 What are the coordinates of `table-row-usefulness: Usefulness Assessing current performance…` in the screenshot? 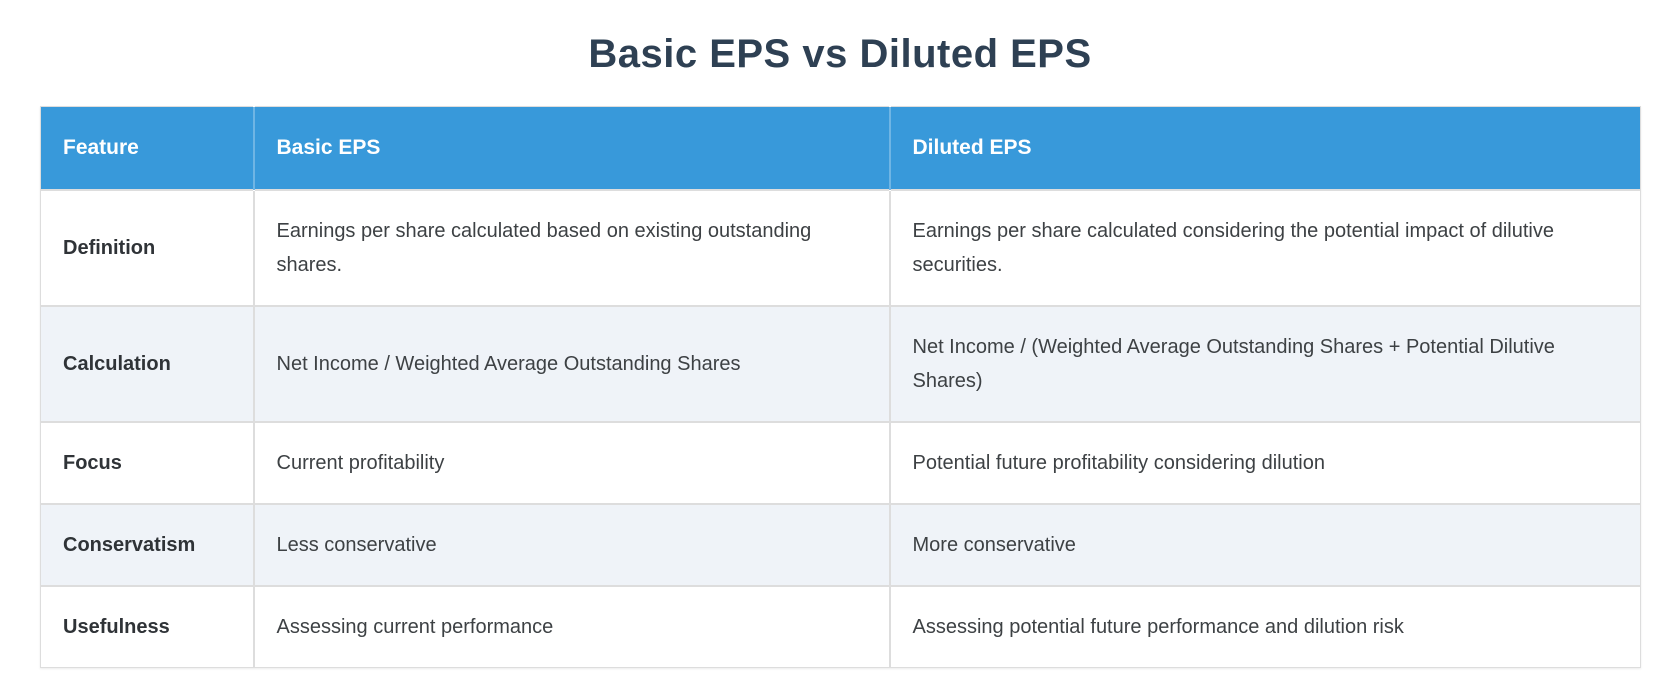 It's located at (840, 626).